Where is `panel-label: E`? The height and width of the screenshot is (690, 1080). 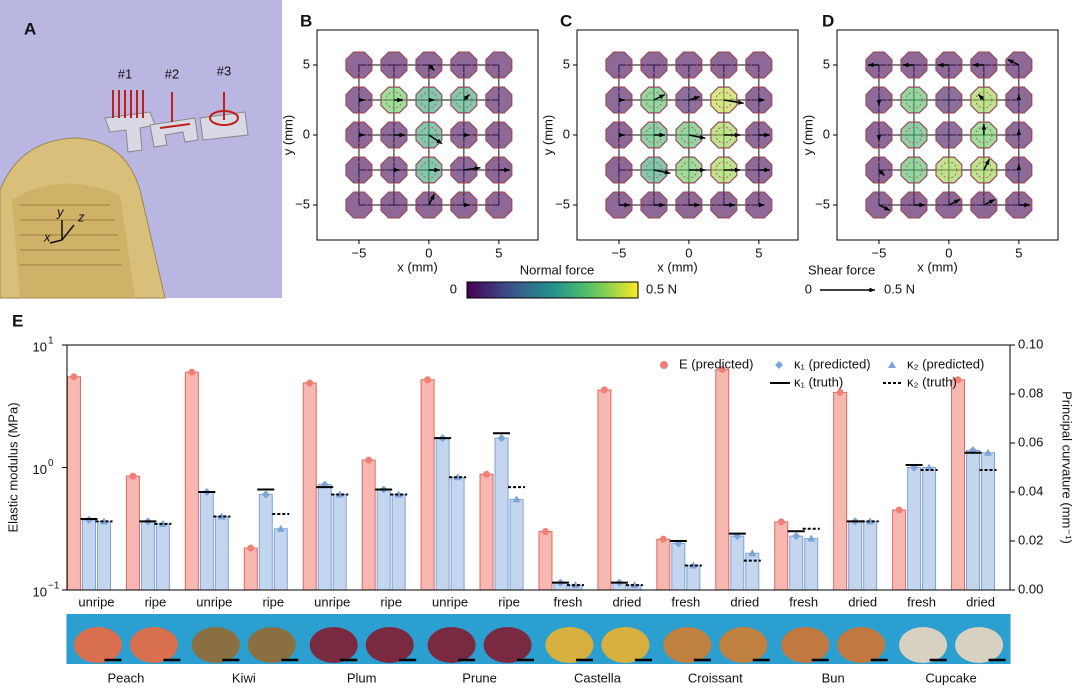 panel-label: E is located at coordinates (17, 320).